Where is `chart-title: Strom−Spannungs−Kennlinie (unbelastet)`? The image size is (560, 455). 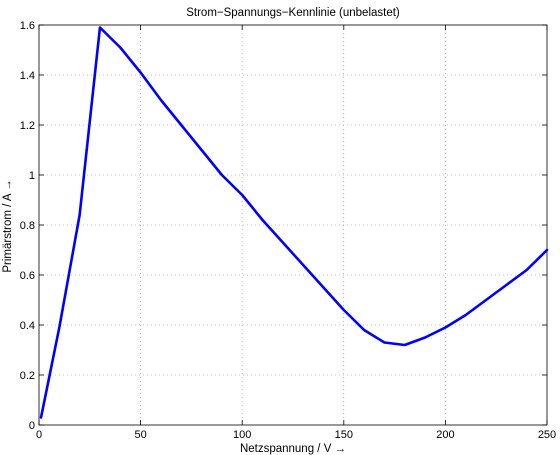
chart-title: Strom−Spannungs−Kennlinie (unbelastet) is located at coordinates (293, 13).